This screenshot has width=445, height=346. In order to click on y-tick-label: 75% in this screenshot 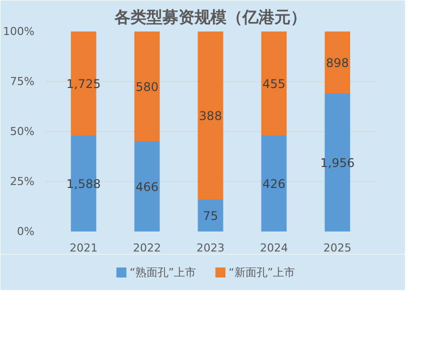, I will do `click(22, 81)`.